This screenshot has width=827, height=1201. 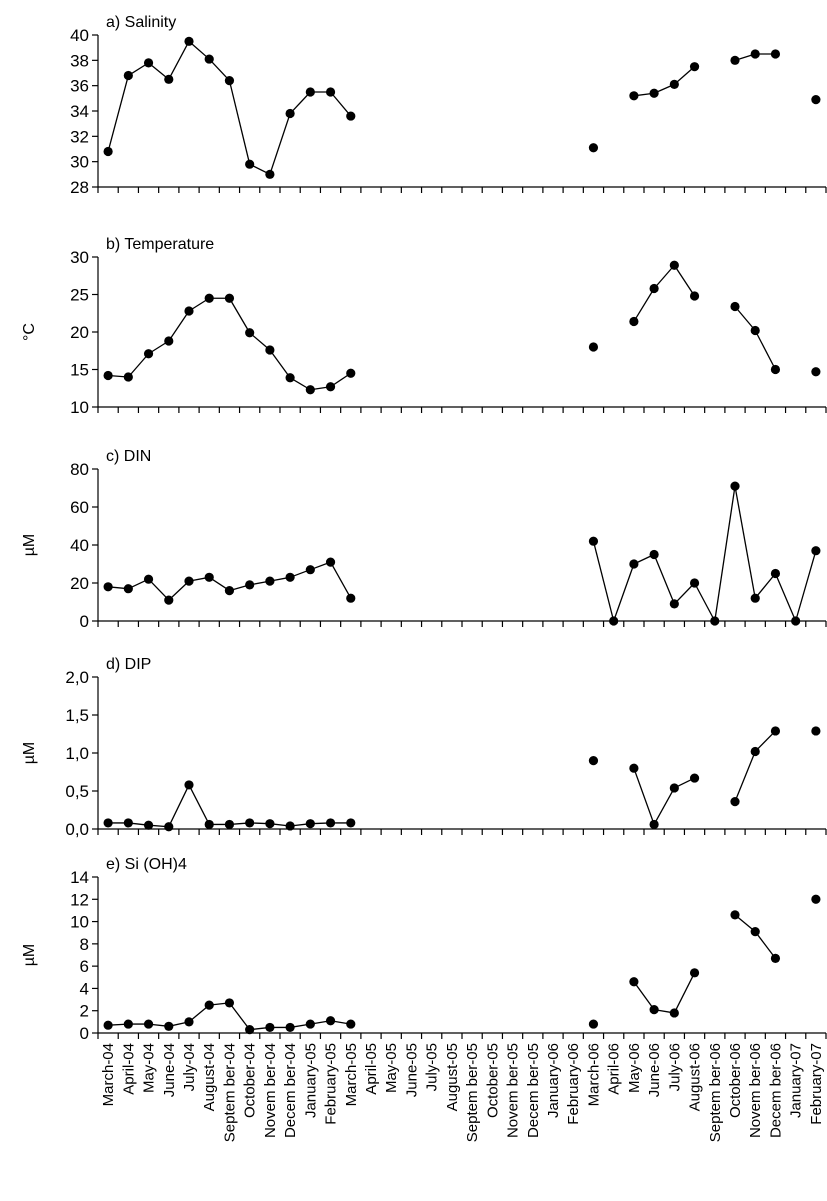 I want to click on y-tick-label: 10, so click(x=79, y=922).